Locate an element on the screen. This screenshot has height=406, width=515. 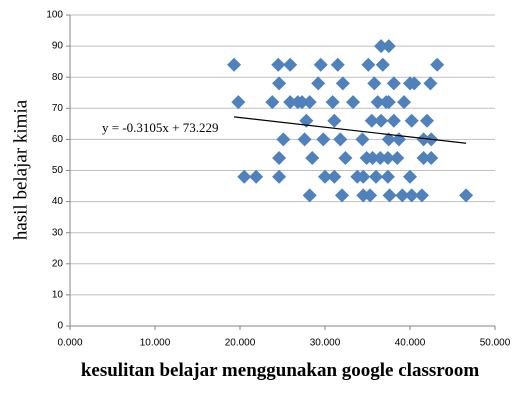
y-tick-label: 70 is located at coordinates (58, 108).